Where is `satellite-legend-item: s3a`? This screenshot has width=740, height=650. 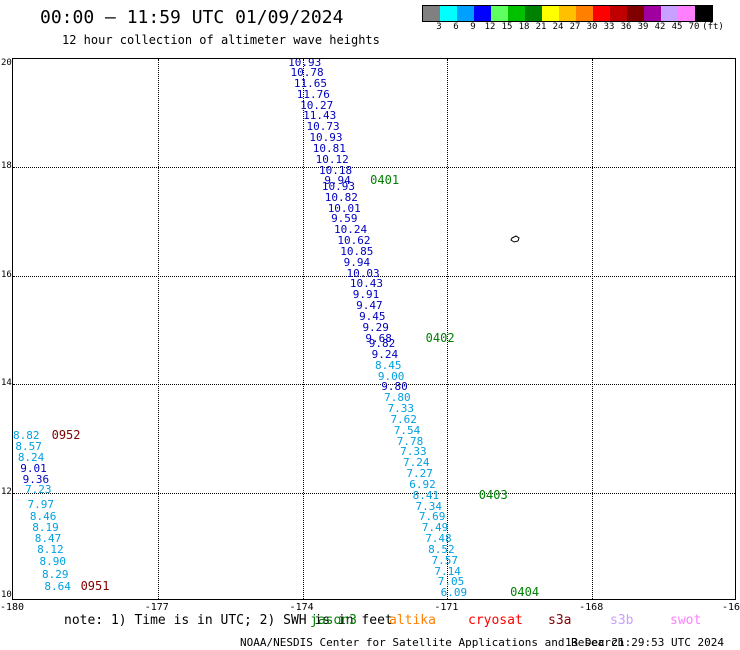 satellite-legend-item: s3a is located at coordinates (560, 620).